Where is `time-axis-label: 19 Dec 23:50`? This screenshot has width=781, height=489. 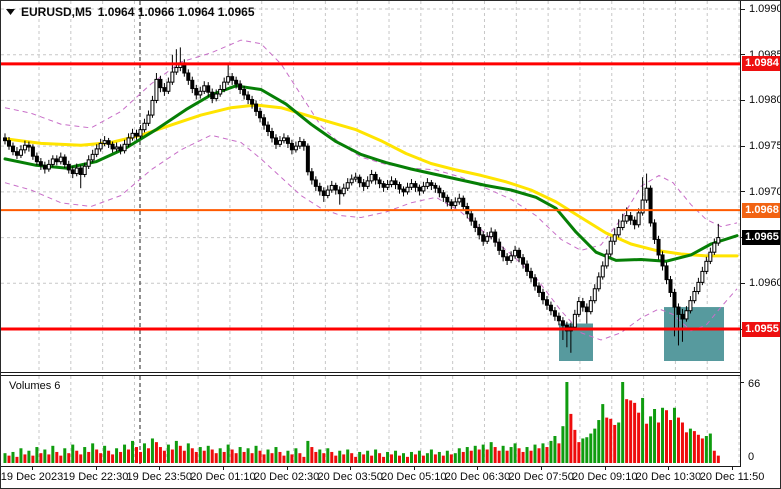 time-axis-label: 19 Dec 23:50 is located at coordinates (159, 477).